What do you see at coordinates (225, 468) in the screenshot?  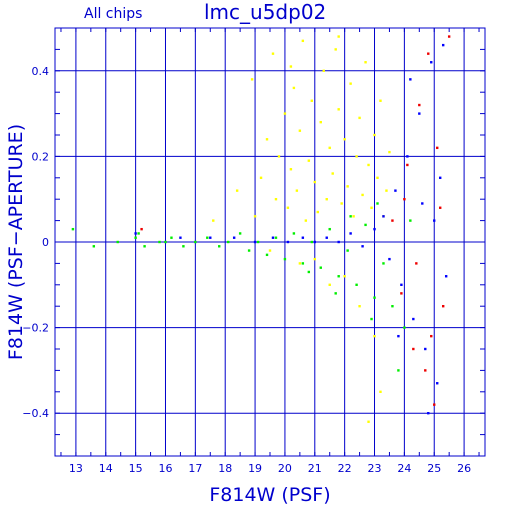 I see `x-tick-label: 18` at bounding box center [225, 468].